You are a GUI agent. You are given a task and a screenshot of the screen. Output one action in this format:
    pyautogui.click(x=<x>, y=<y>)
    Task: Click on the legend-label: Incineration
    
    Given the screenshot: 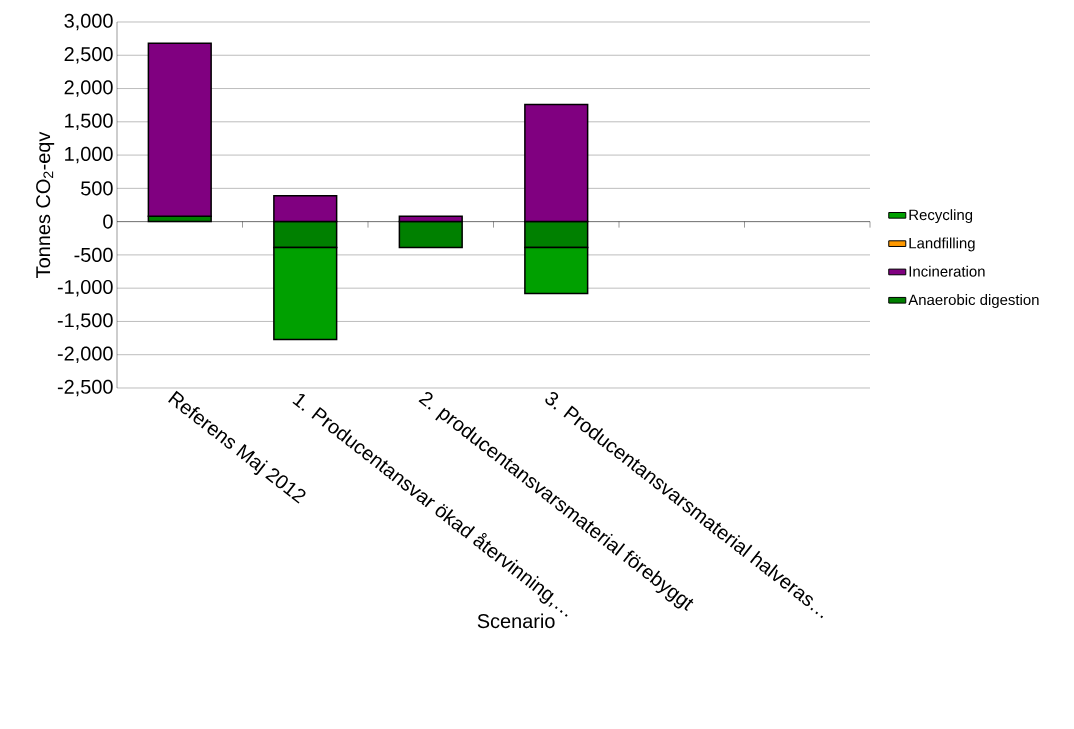 What is the action you would take?
    pyautogui.click(x=947, y=271)
    